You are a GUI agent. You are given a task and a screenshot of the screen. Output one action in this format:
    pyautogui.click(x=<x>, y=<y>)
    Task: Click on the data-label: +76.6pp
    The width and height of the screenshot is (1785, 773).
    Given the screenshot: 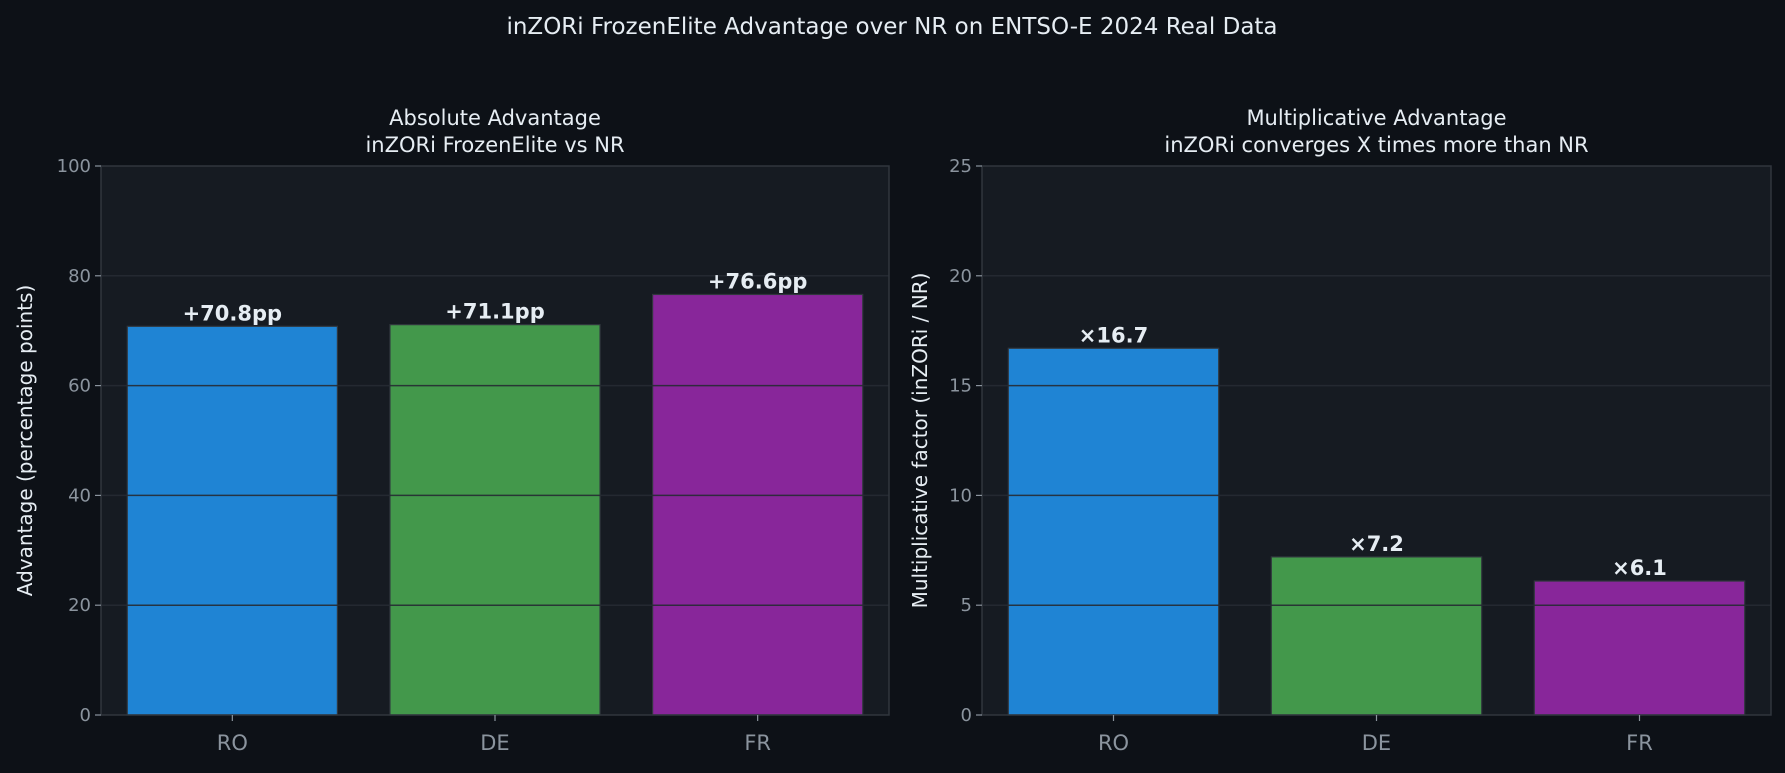 What is the action you would take?
    pyautogui.click(x=757, y=281)
    